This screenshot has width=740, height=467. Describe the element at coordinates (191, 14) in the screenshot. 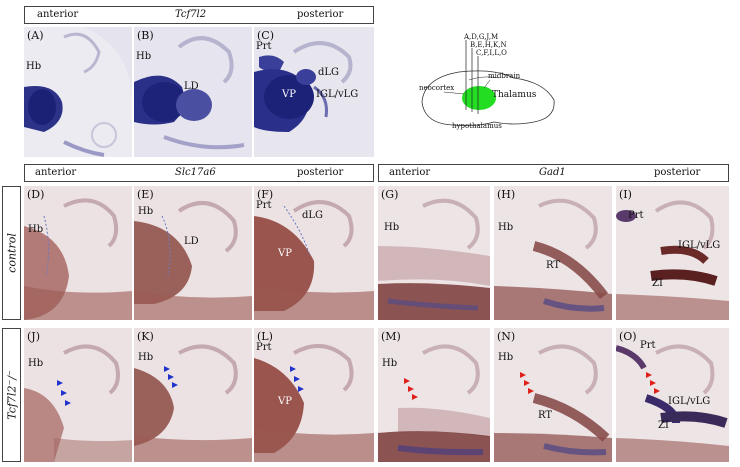

I see `top-gene-label: Tcf7l2` at that location.